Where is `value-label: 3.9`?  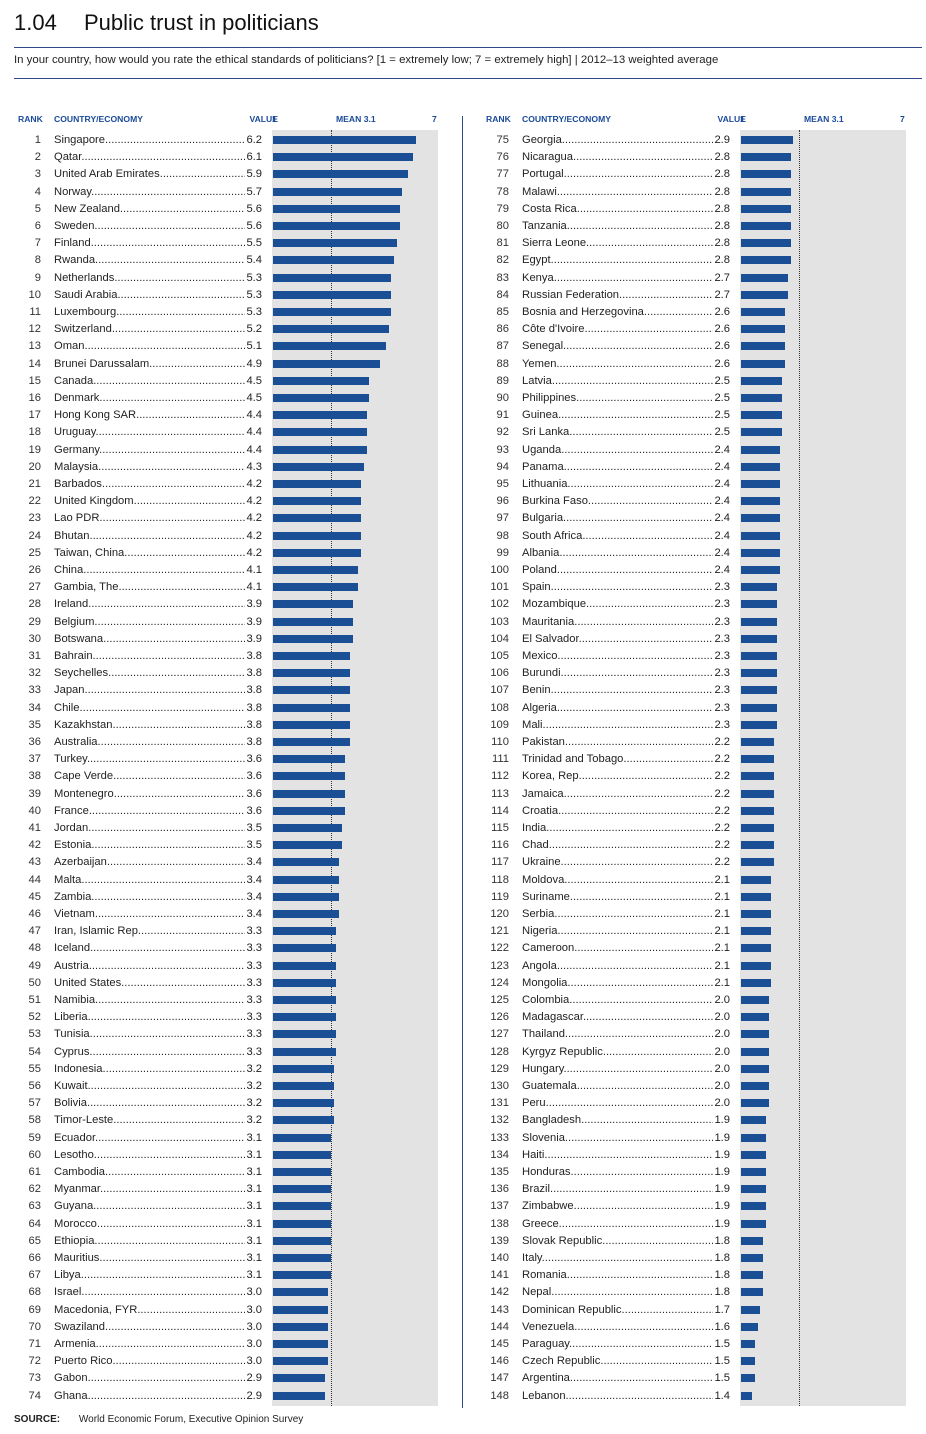 value-label: 3.9 is located at coordinates (253, 639).